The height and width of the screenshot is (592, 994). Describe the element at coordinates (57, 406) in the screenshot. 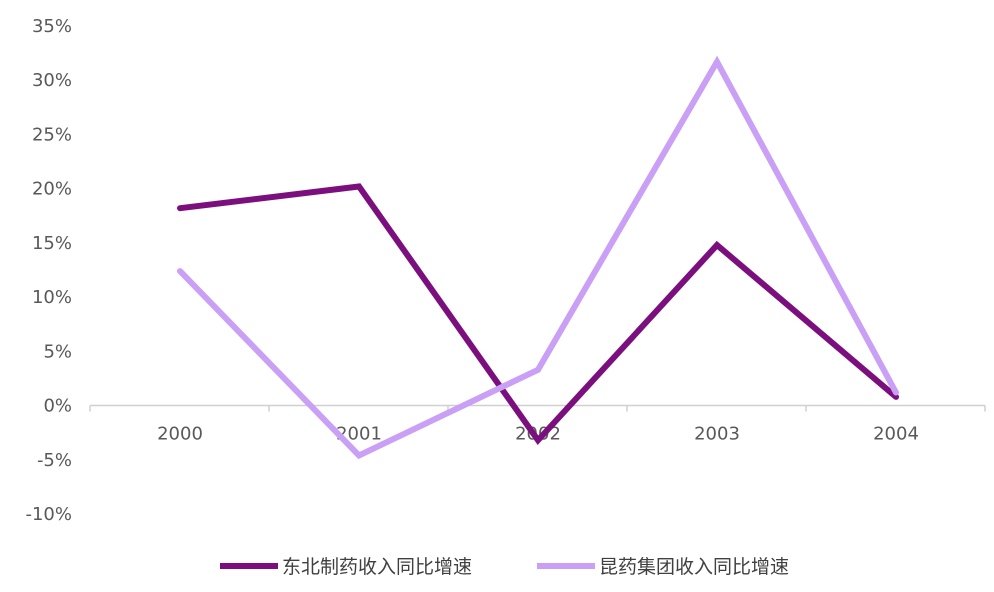

I see `y-tick-label: 0%` at that location.